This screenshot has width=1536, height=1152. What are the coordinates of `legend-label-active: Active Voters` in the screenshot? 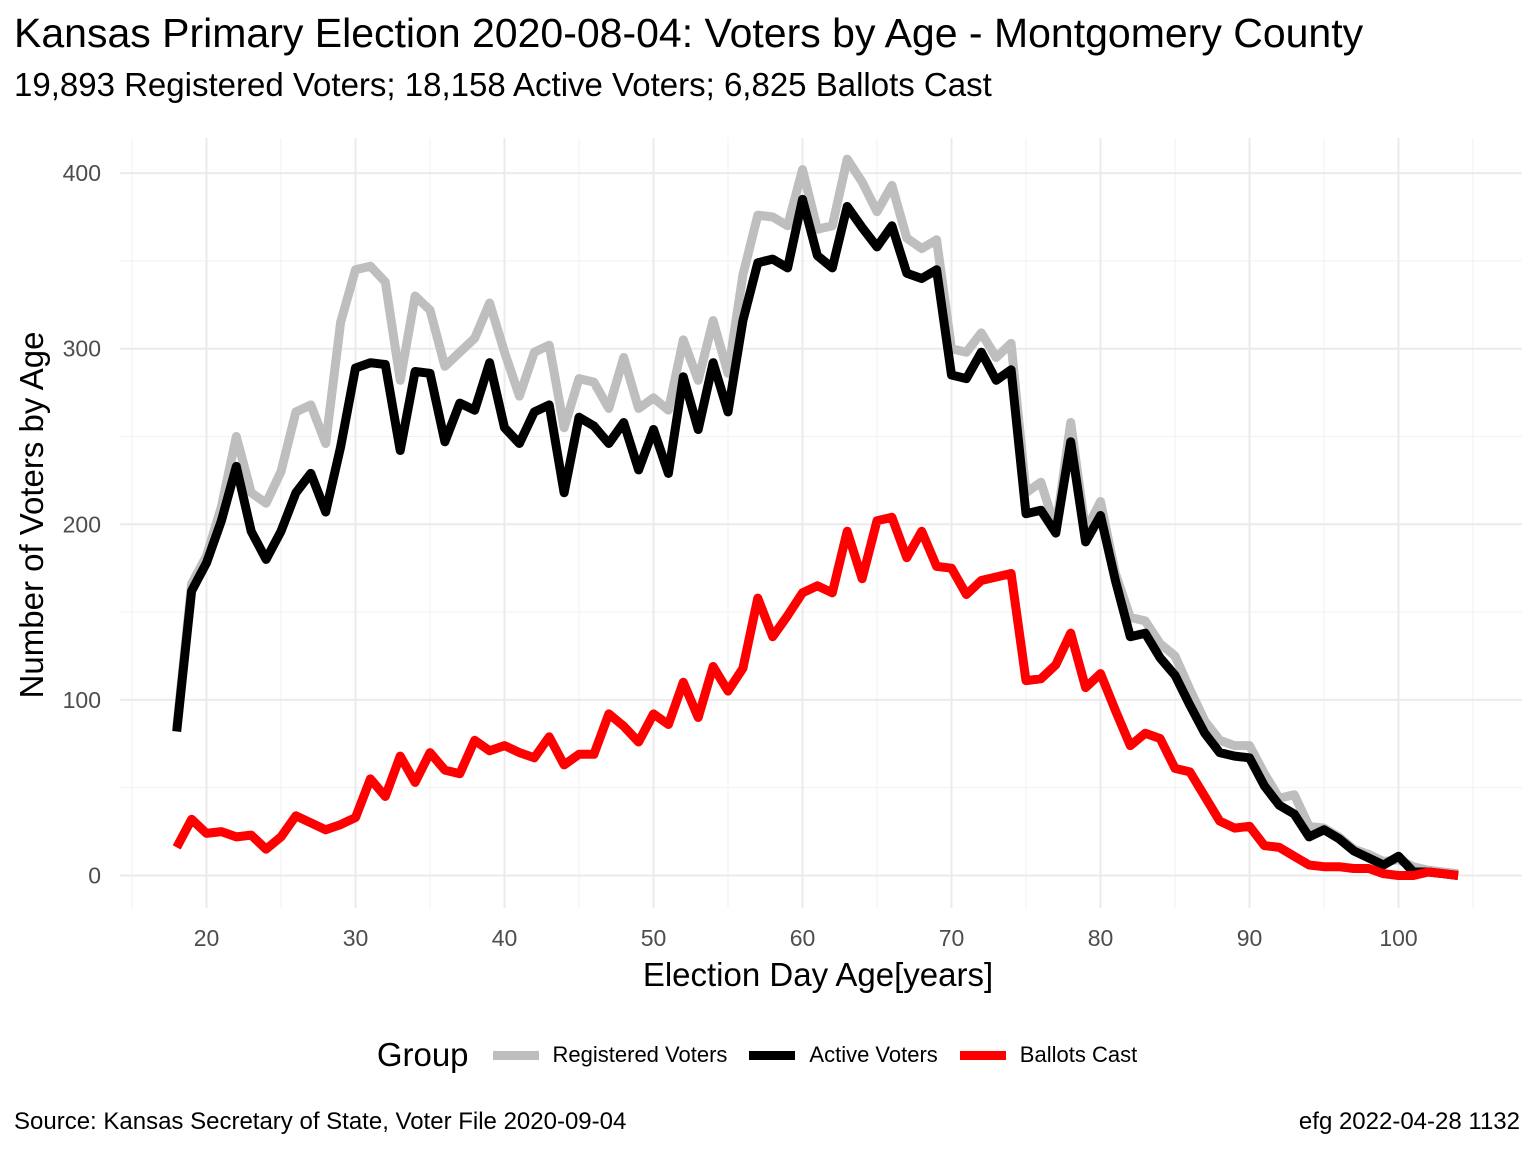 It's located at (873, 1054).